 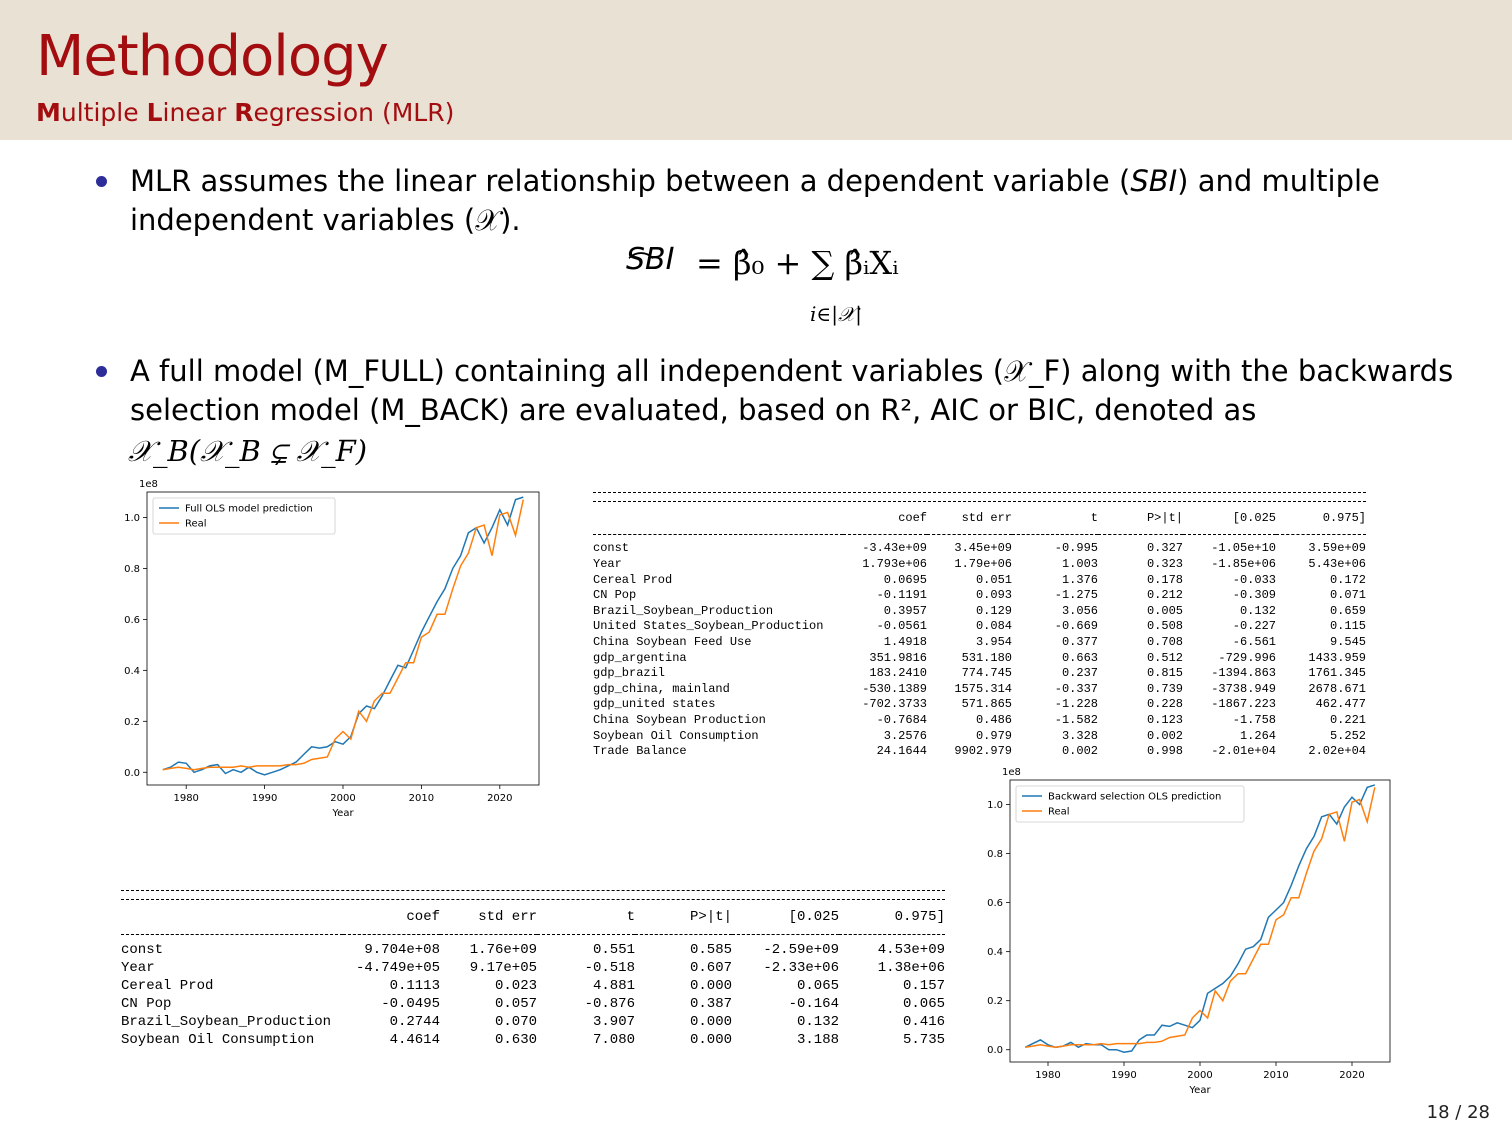 I want to click on equation-sum-subscript: i∈|𝒳|, so click(x=836, y=314).